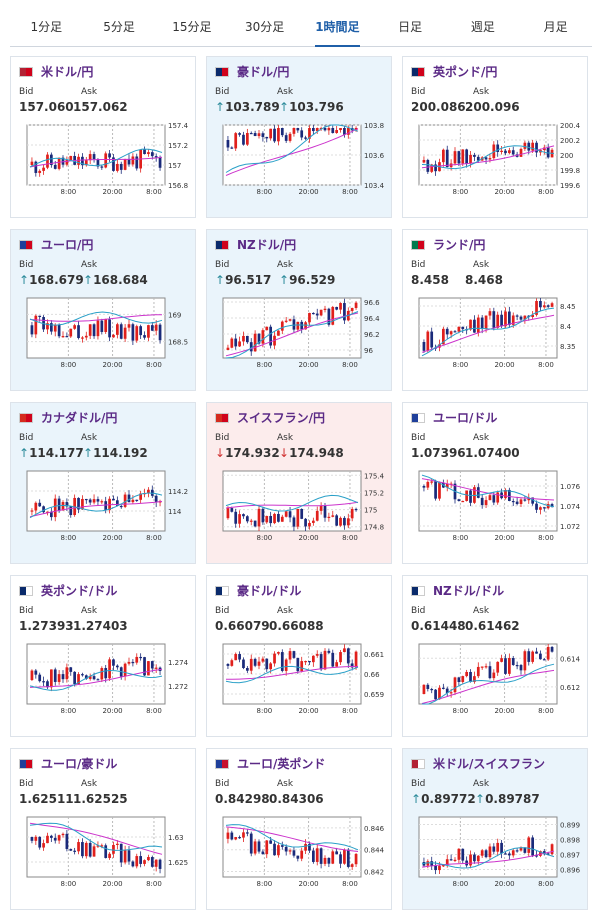 Image resolution: width=601 pixels, height=922 pixels. I want to click on pair-title-link: ユーロ/豪ドル, so click(68, 763).